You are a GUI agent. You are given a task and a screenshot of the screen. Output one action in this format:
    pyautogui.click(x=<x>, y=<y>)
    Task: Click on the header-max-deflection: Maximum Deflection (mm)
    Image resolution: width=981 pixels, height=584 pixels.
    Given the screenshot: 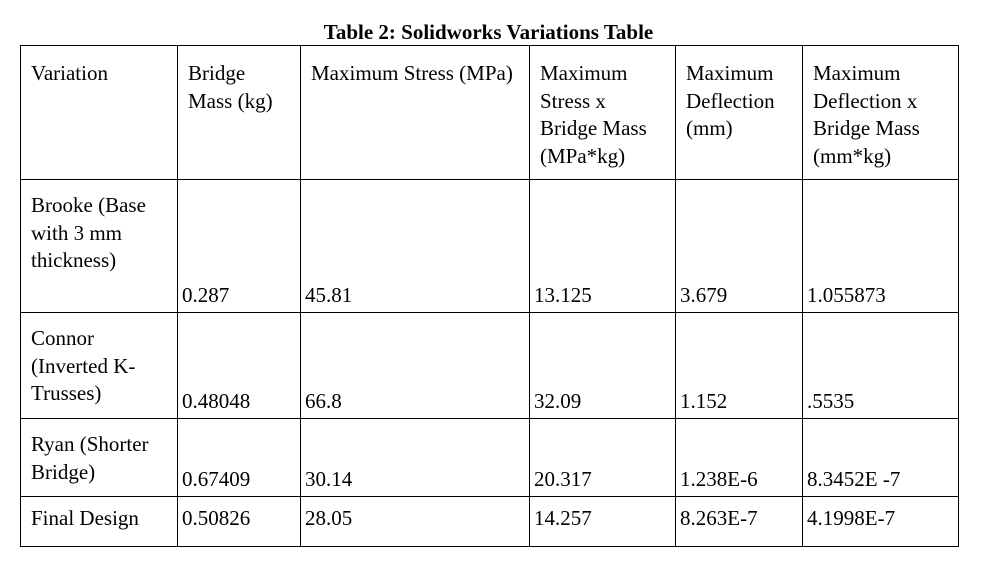 What is the action you would take?
    pyautogui.click(x=739, y=112)
    